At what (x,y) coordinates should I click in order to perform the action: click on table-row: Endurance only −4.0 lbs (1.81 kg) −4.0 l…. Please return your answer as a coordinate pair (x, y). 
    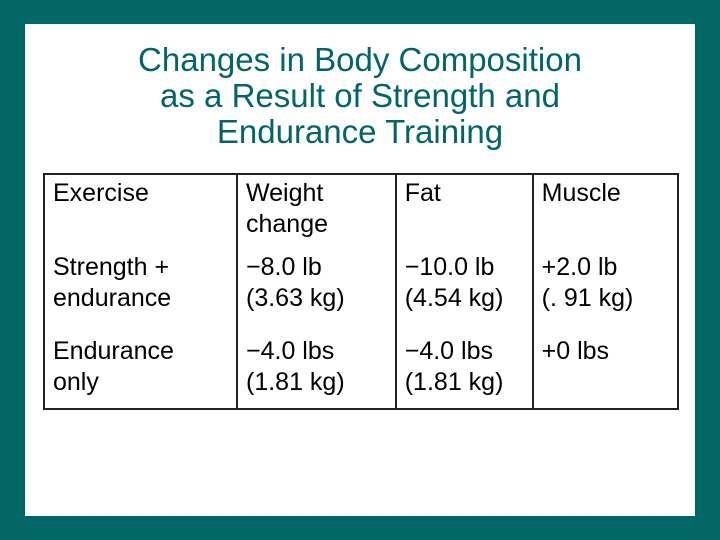
    Looking at the image, I should click on (361, 371).